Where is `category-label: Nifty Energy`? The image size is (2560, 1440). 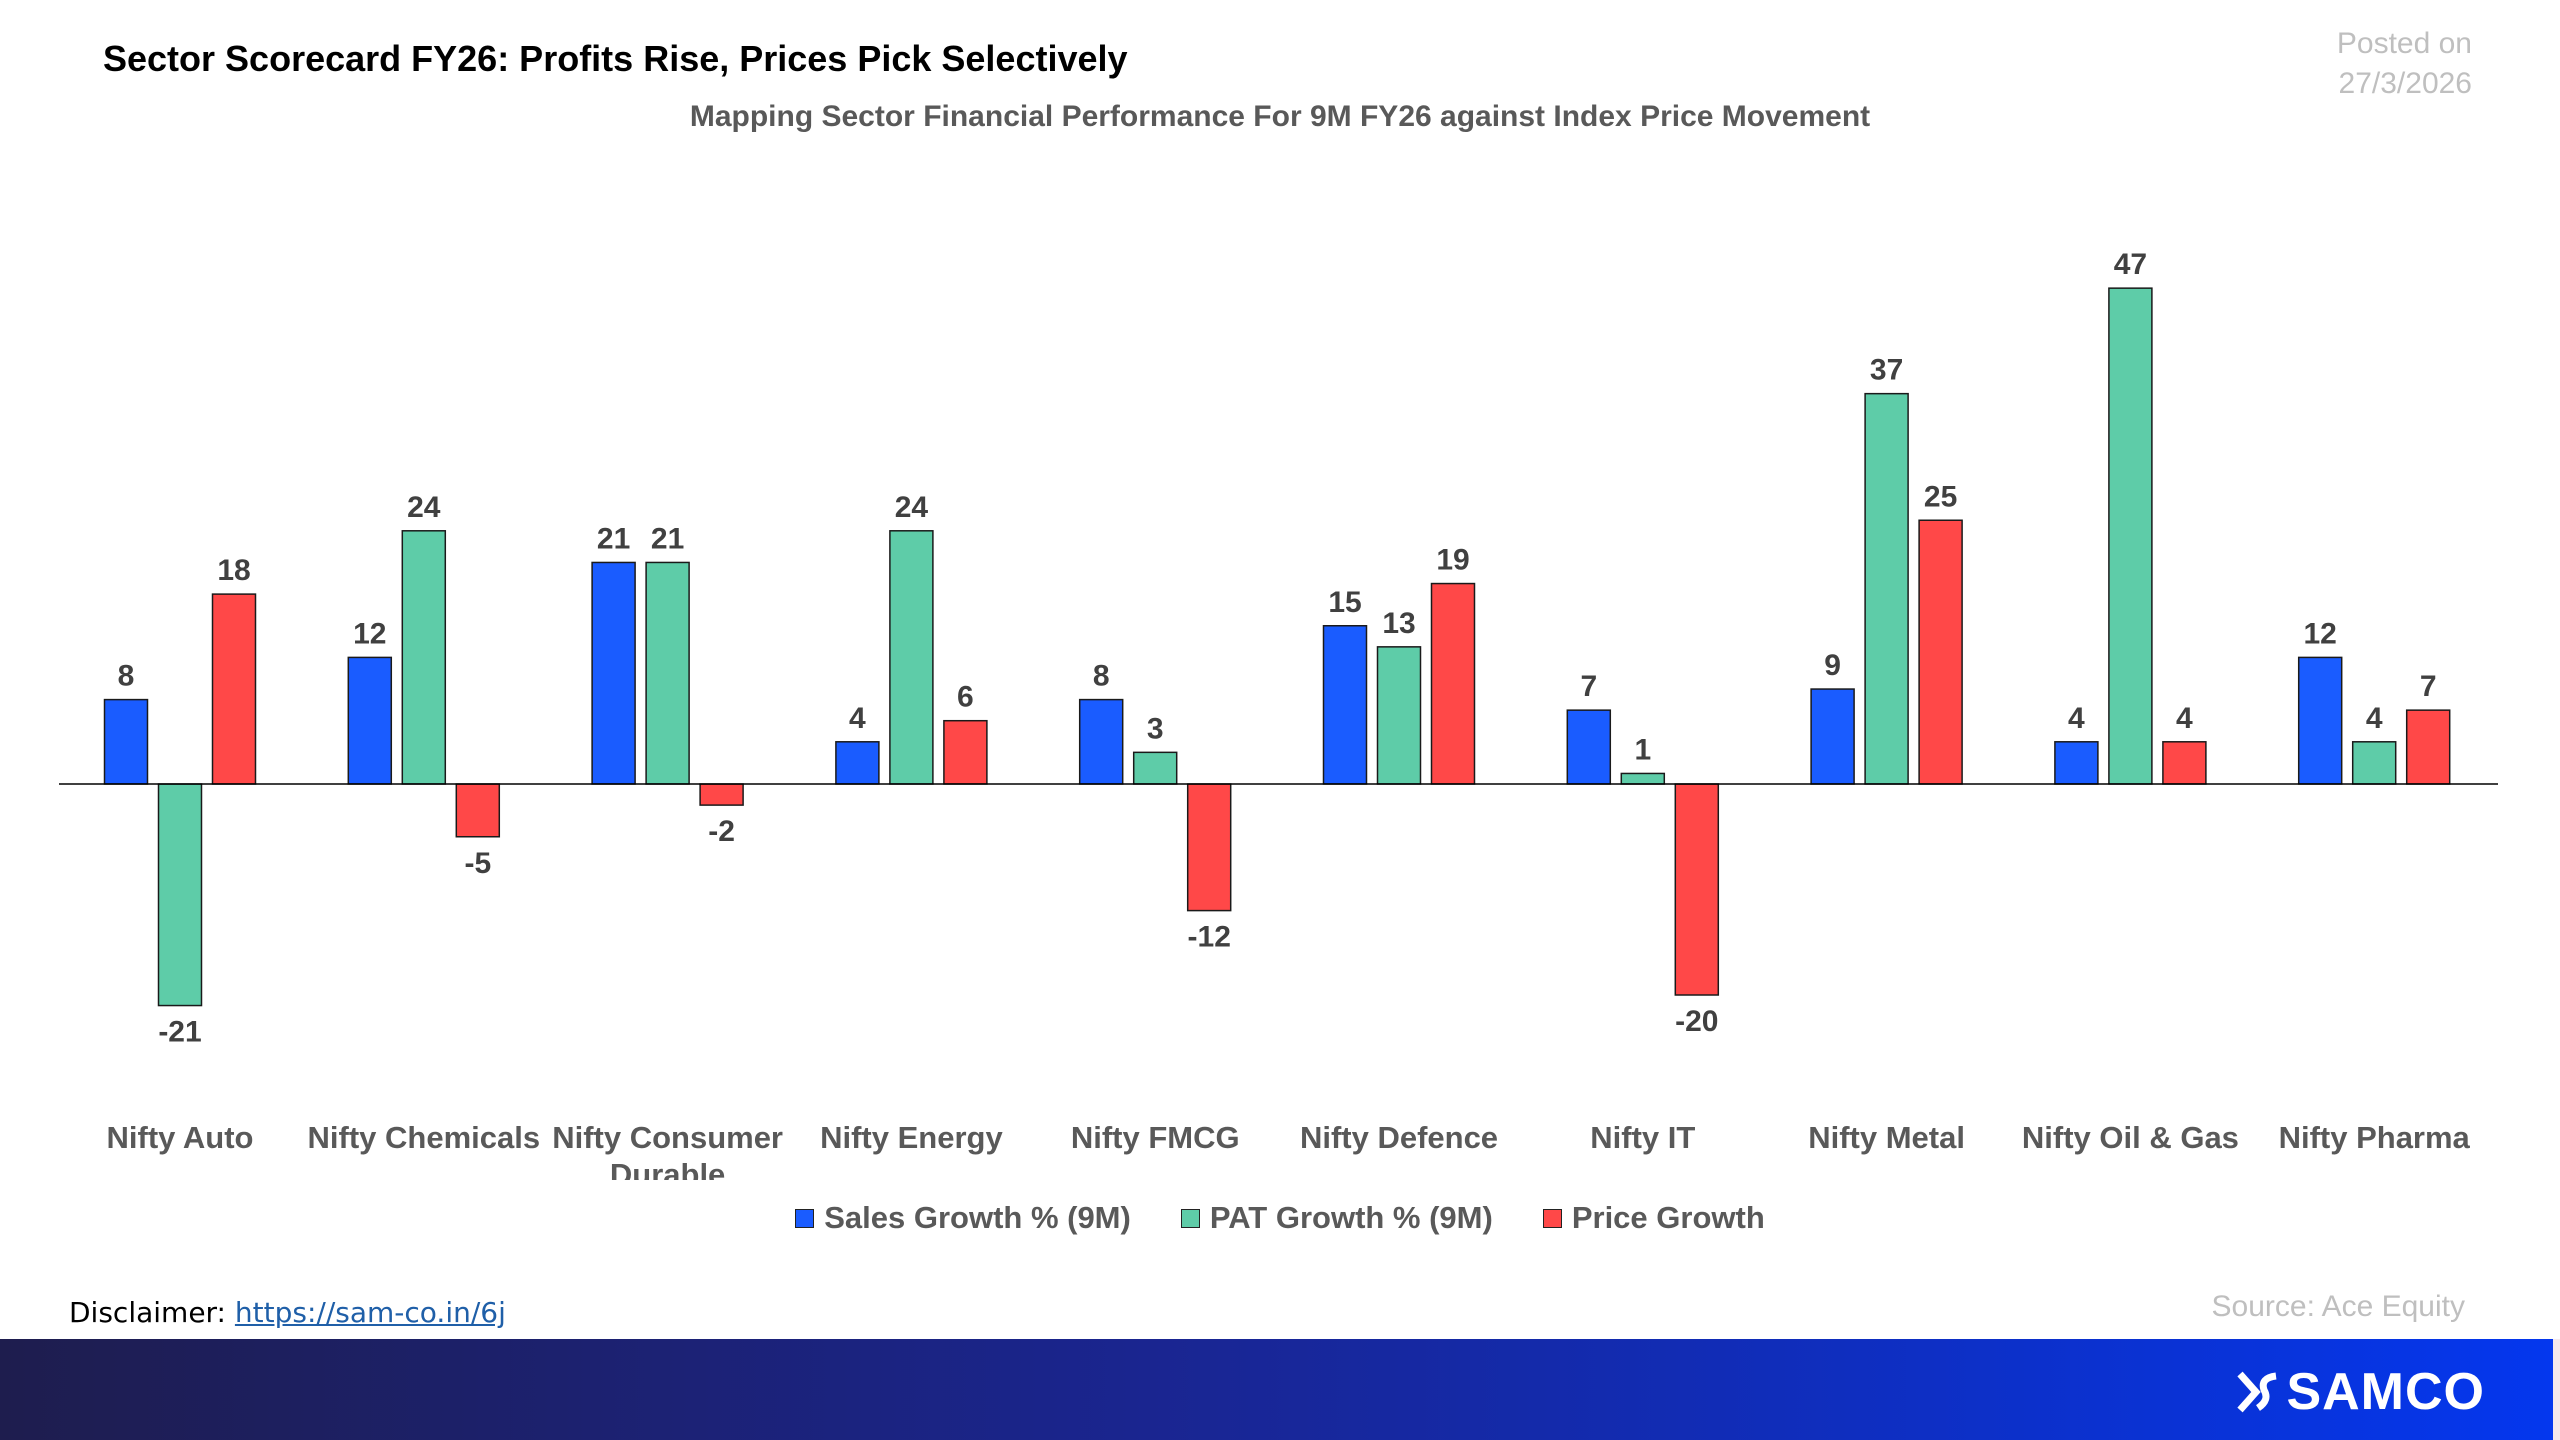 category-label: Nifty Energy is located at coordinates (911, 1137).